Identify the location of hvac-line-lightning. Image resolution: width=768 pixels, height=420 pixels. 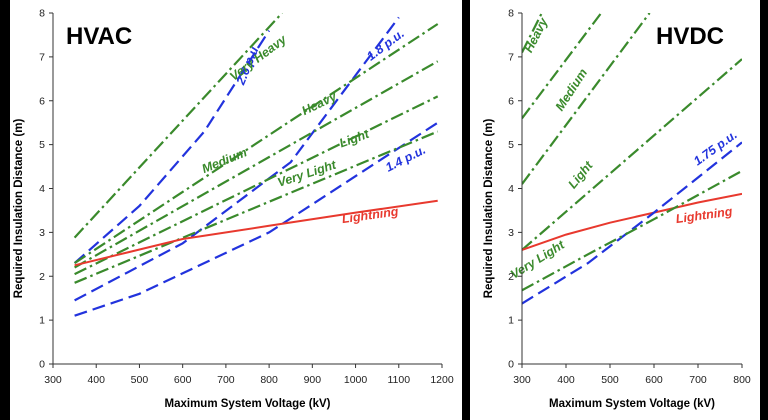
(256, 233).